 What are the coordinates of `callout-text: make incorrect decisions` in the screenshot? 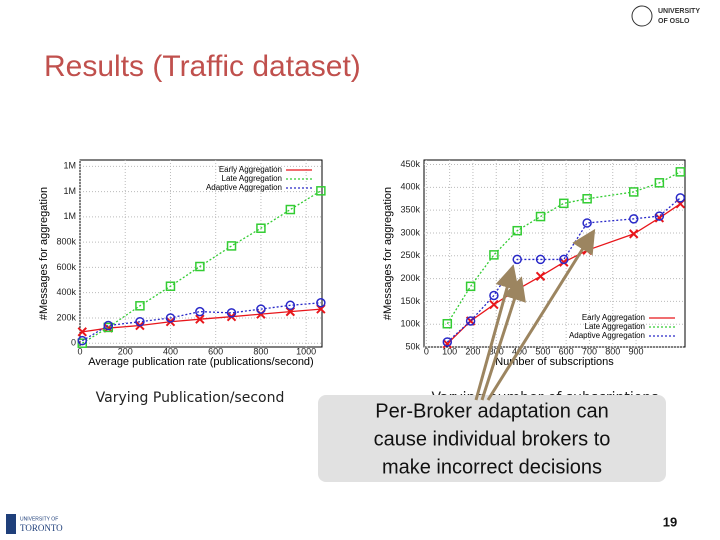 It's located at (492, 467).